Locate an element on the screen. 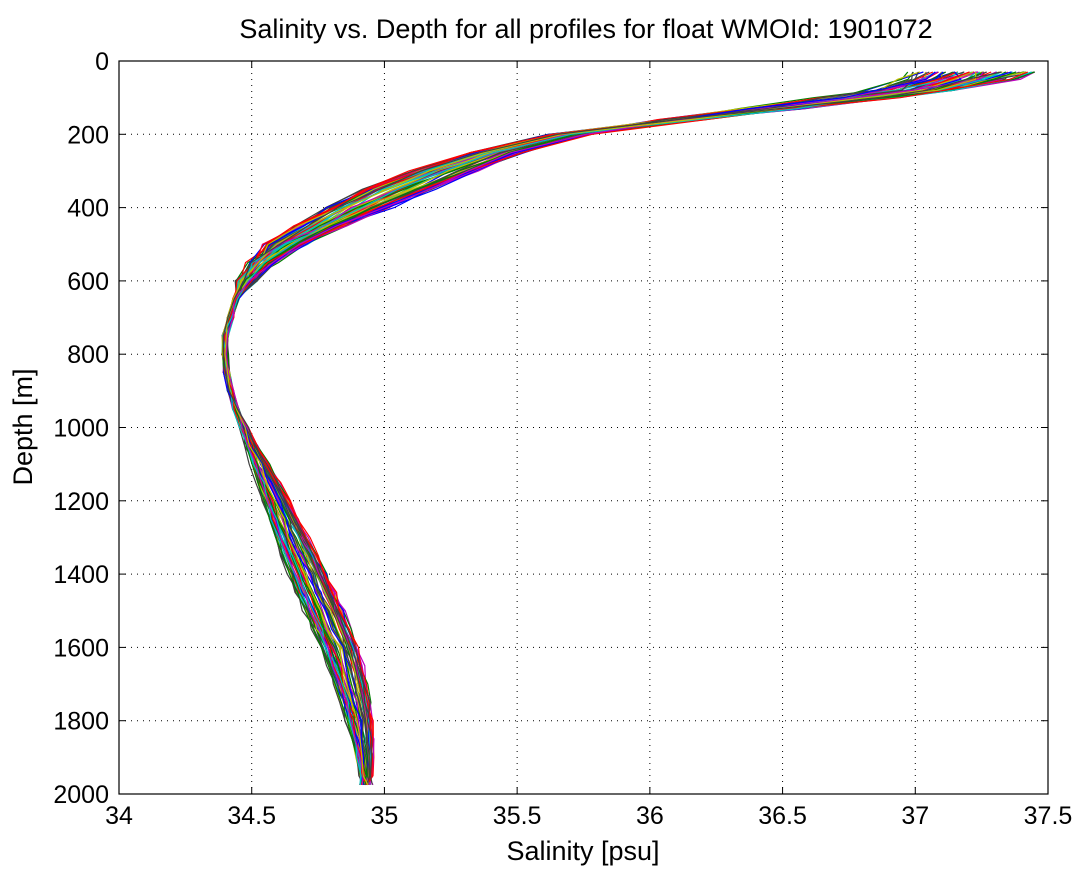 The image size is (1083, 871). y-tick-label: 400 is located at coordinates (88, 209).